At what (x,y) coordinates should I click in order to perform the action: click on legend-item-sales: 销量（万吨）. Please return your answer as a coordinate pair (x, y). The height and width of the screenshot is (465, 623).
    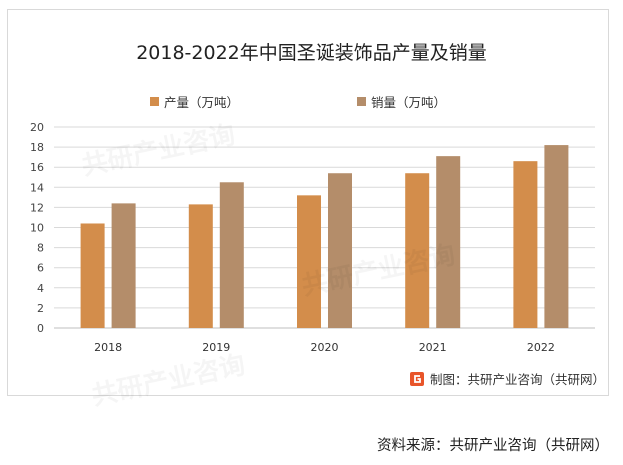
    Looking at the image, I should click on (401, 101).